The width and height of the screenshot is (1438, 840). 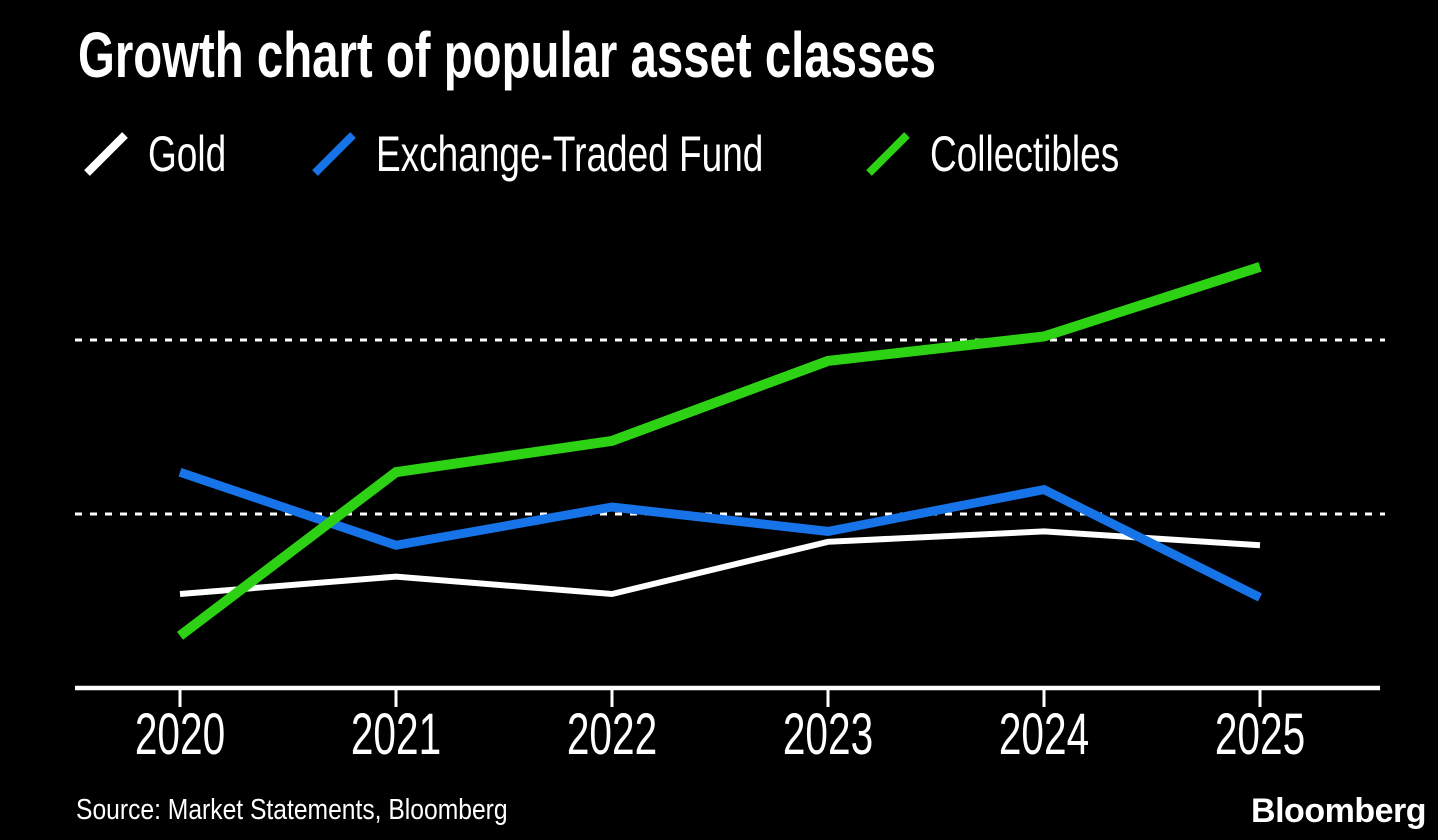 I want to click on series-line-gold, so click(x=720, y=563).